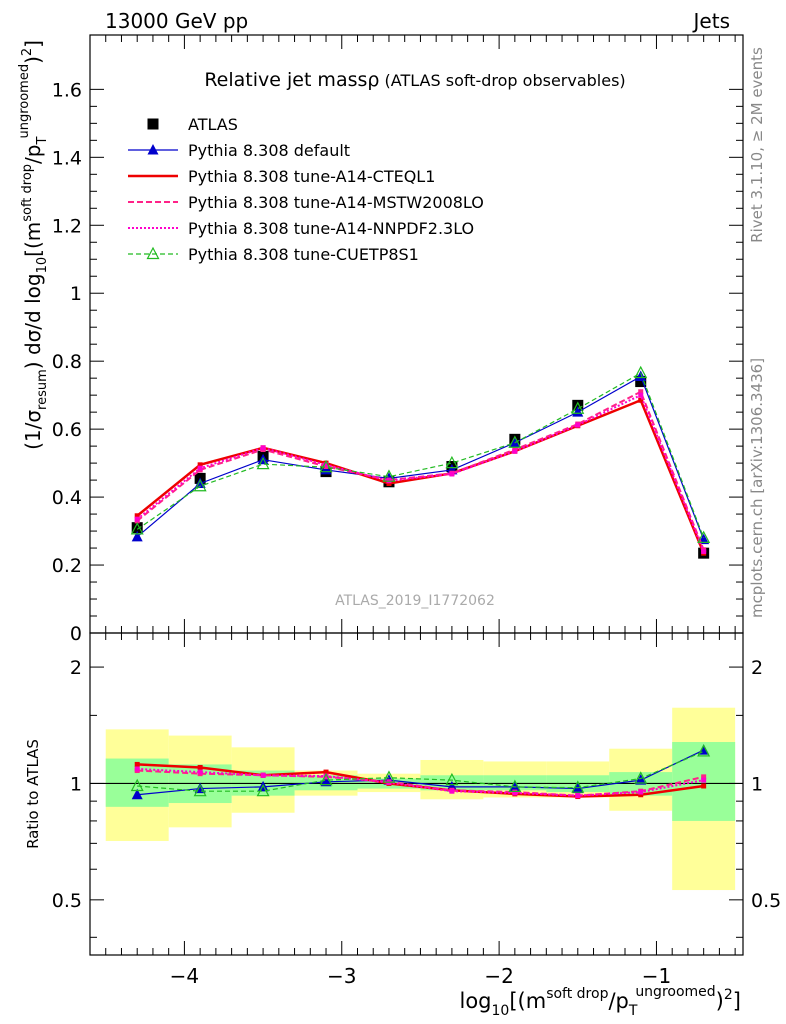 The image size is (786, 1024). Describe the element at coordinates (341, 976) in the screenshot. I see `ratio-xtick-label: −3` at that location.